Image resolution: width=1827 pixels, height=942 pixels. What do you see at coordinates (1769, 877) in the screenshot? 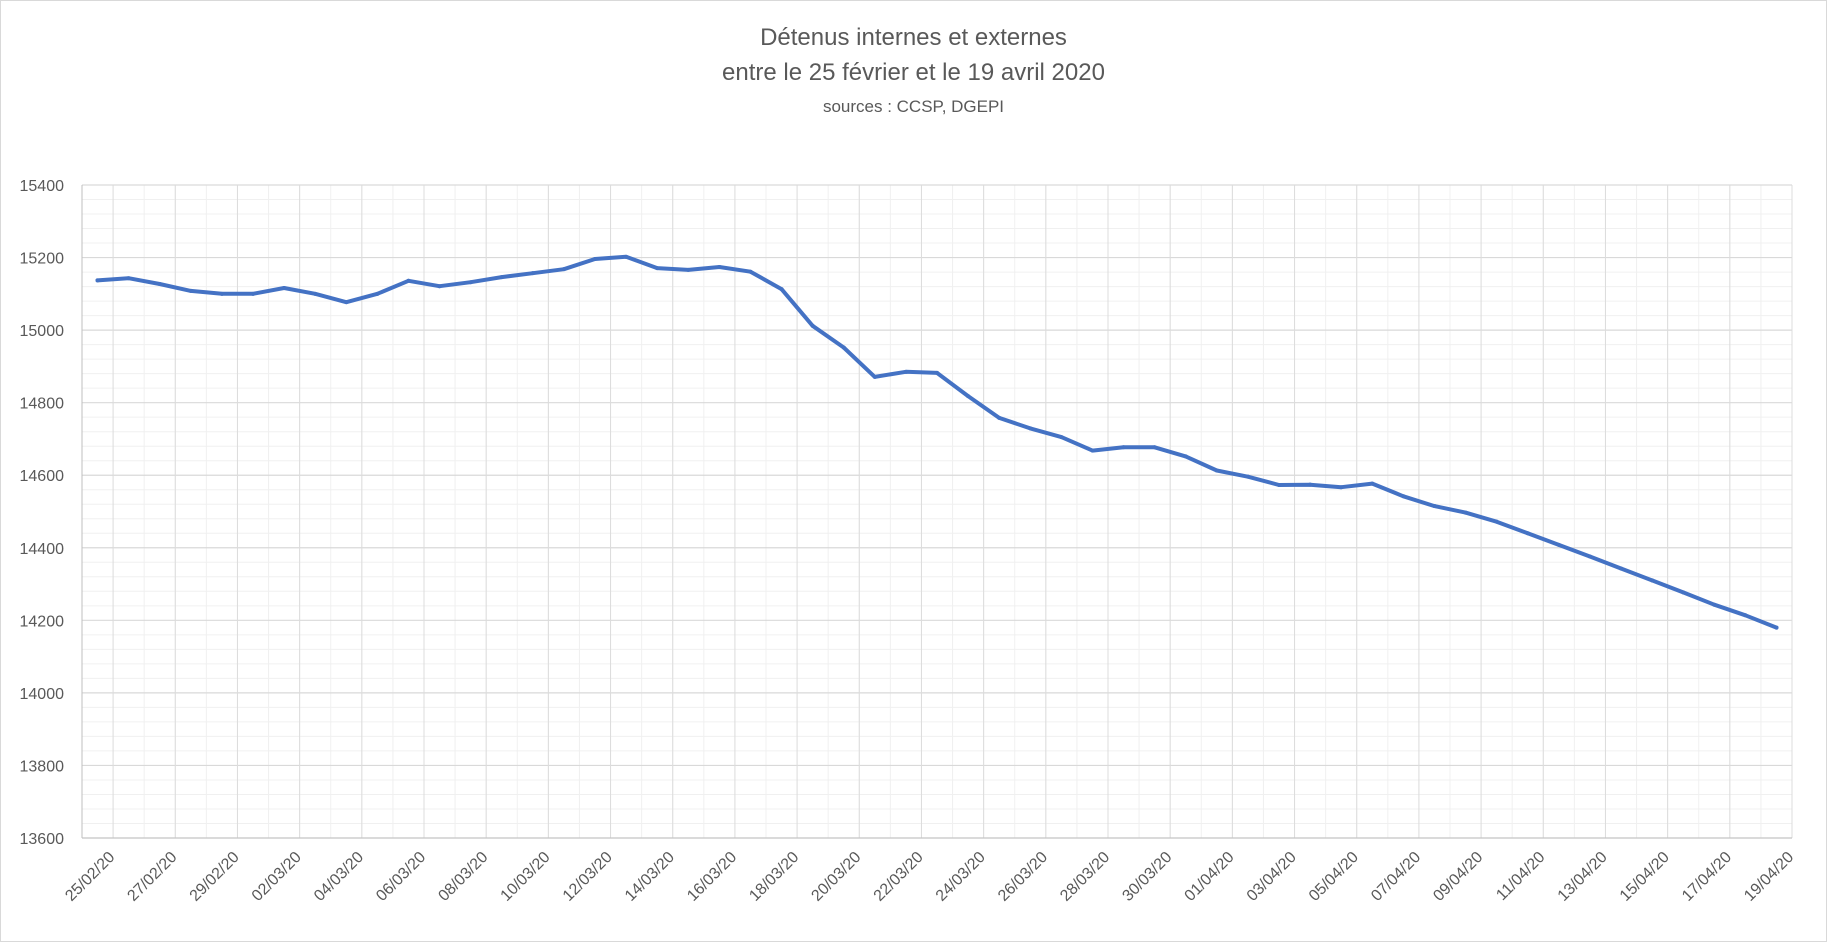
I see `x-tick-label: 19/04/20` at bounding box center [1769, 877].